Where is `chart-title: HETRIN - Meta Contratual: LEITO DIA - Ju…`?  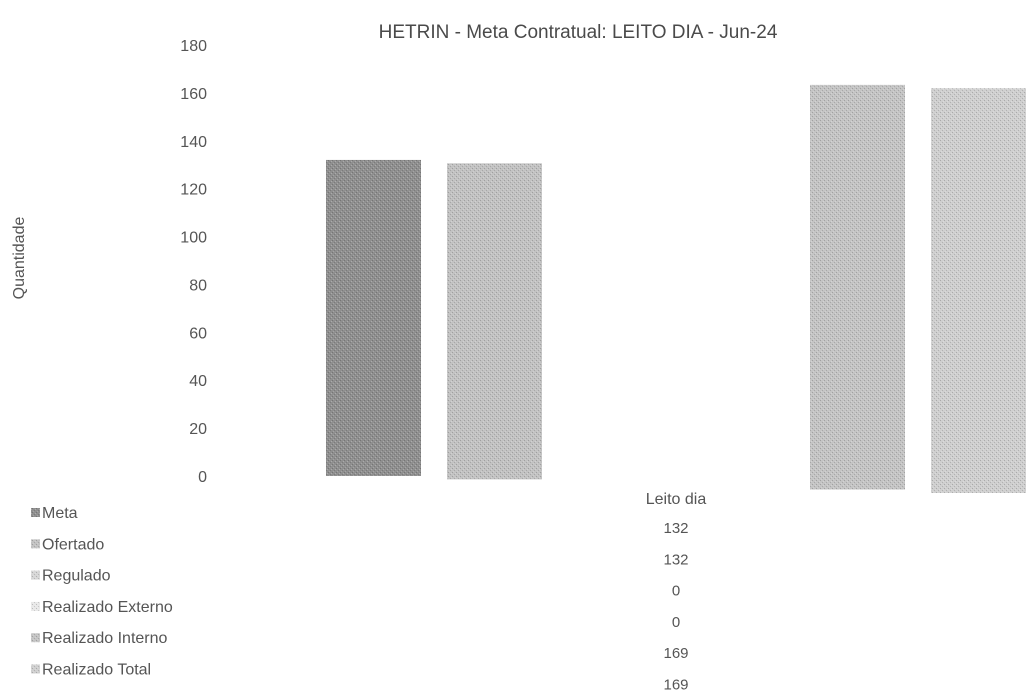
chart-title: HETRIN - Meta Contratual: LEITO DIA - Ju… is located at coordinates (578, 32).